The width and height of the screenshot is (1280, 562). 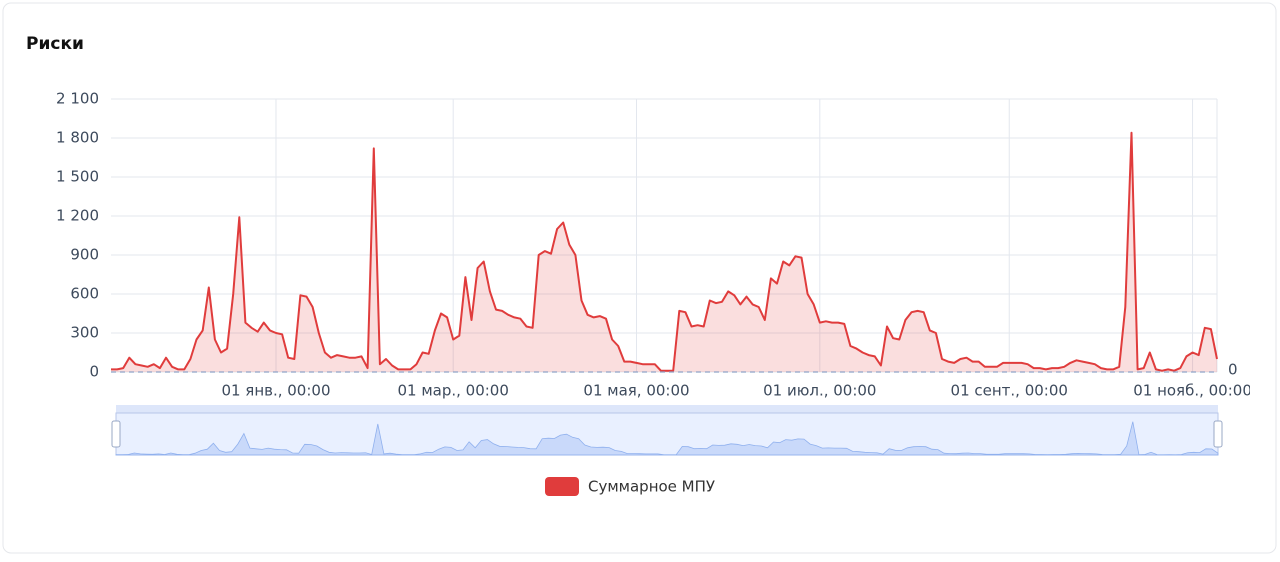 I want to click on y-tick-label: 1 800, so click(x=77, y=138).